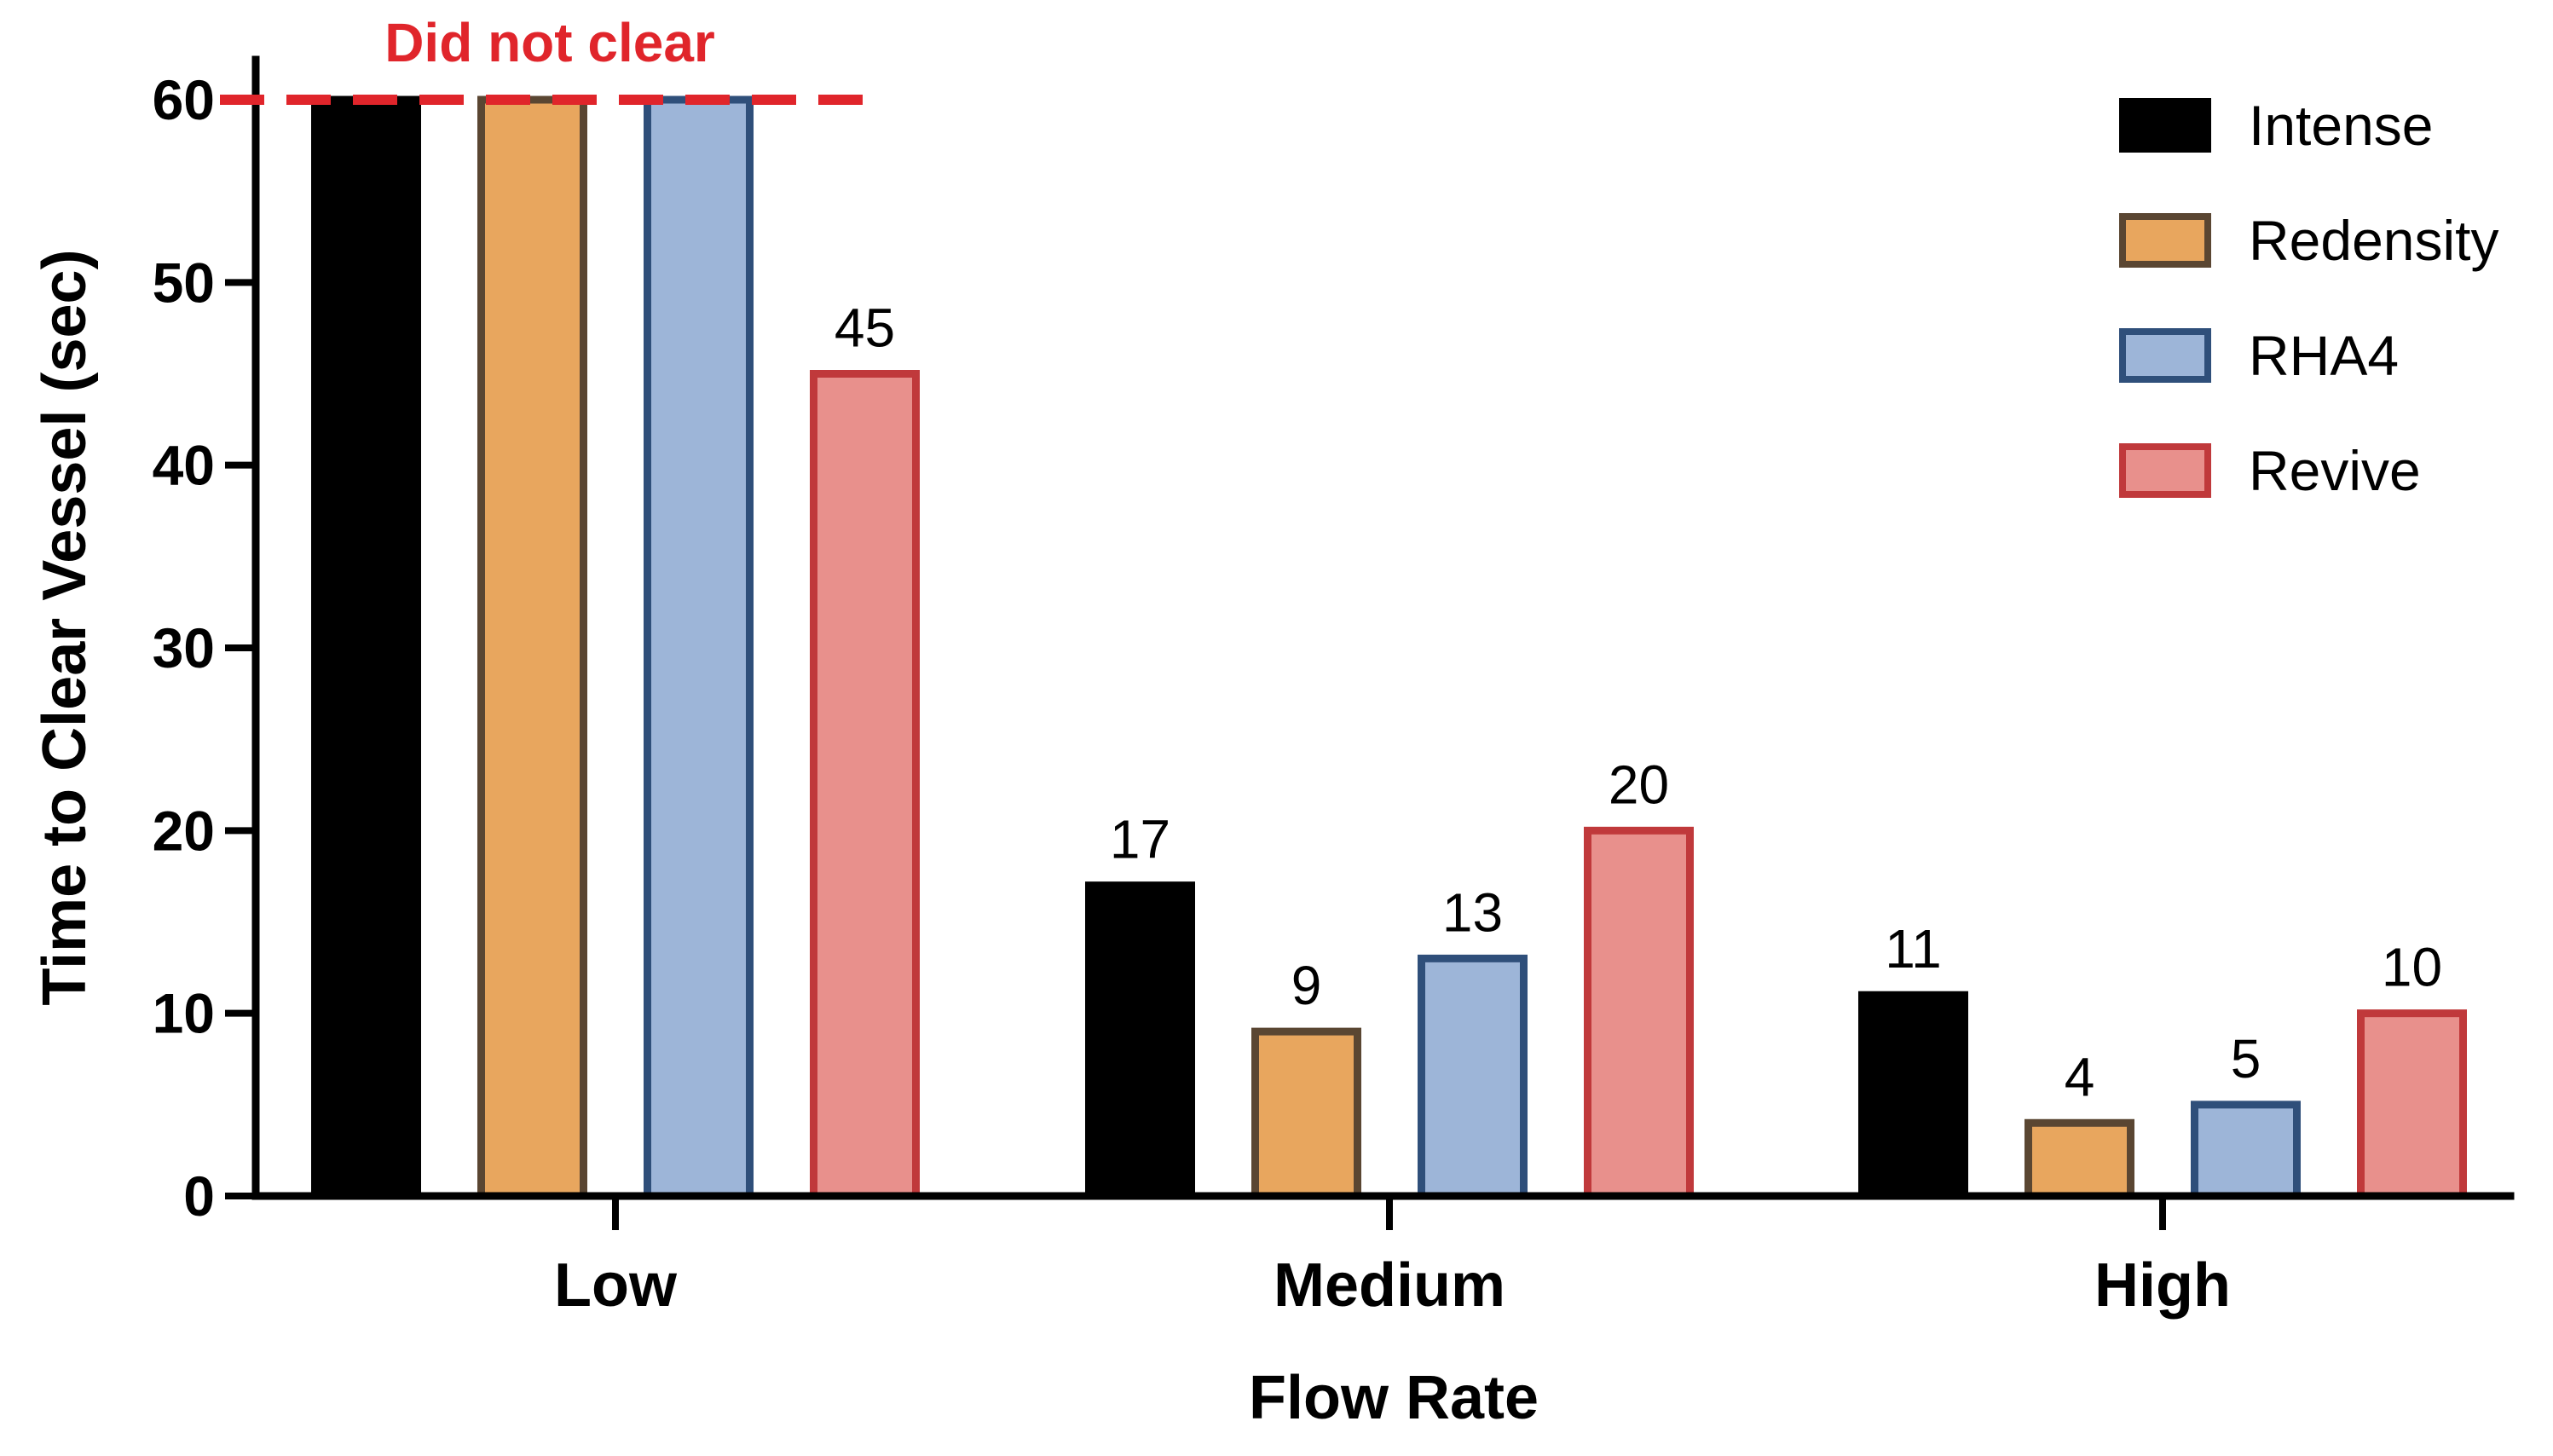 The height and width of the screenshot is (1456, 2553). What do you see at coordinates (616, 1285) in the screenshot?
I see `x-tick-label-low: Low` at bounding box center [616, 1285].